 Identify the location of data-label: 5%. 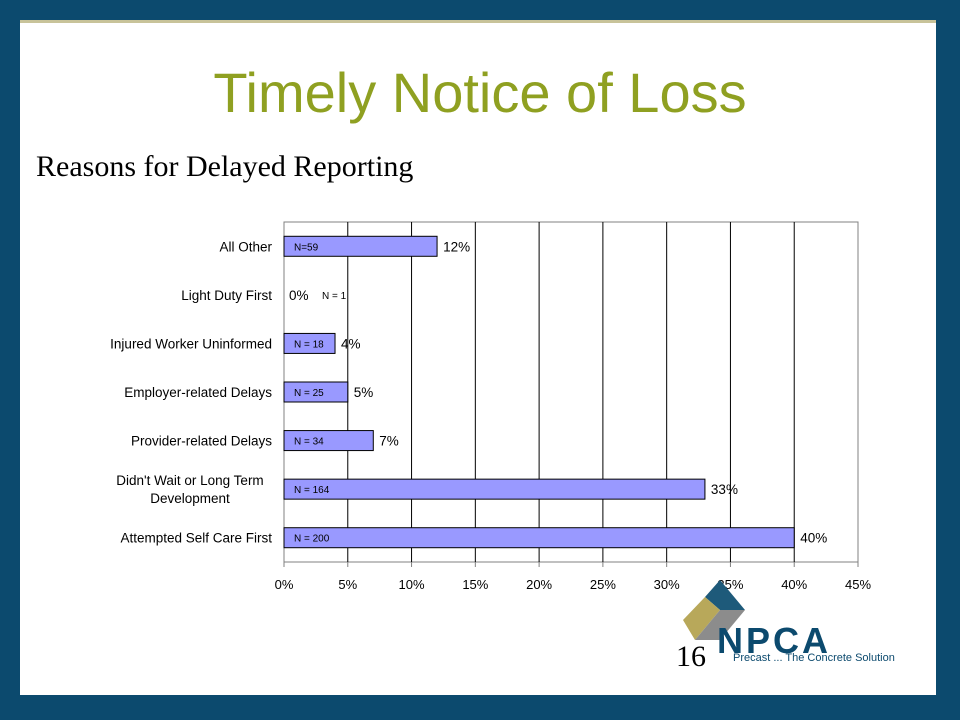
(364, 392).